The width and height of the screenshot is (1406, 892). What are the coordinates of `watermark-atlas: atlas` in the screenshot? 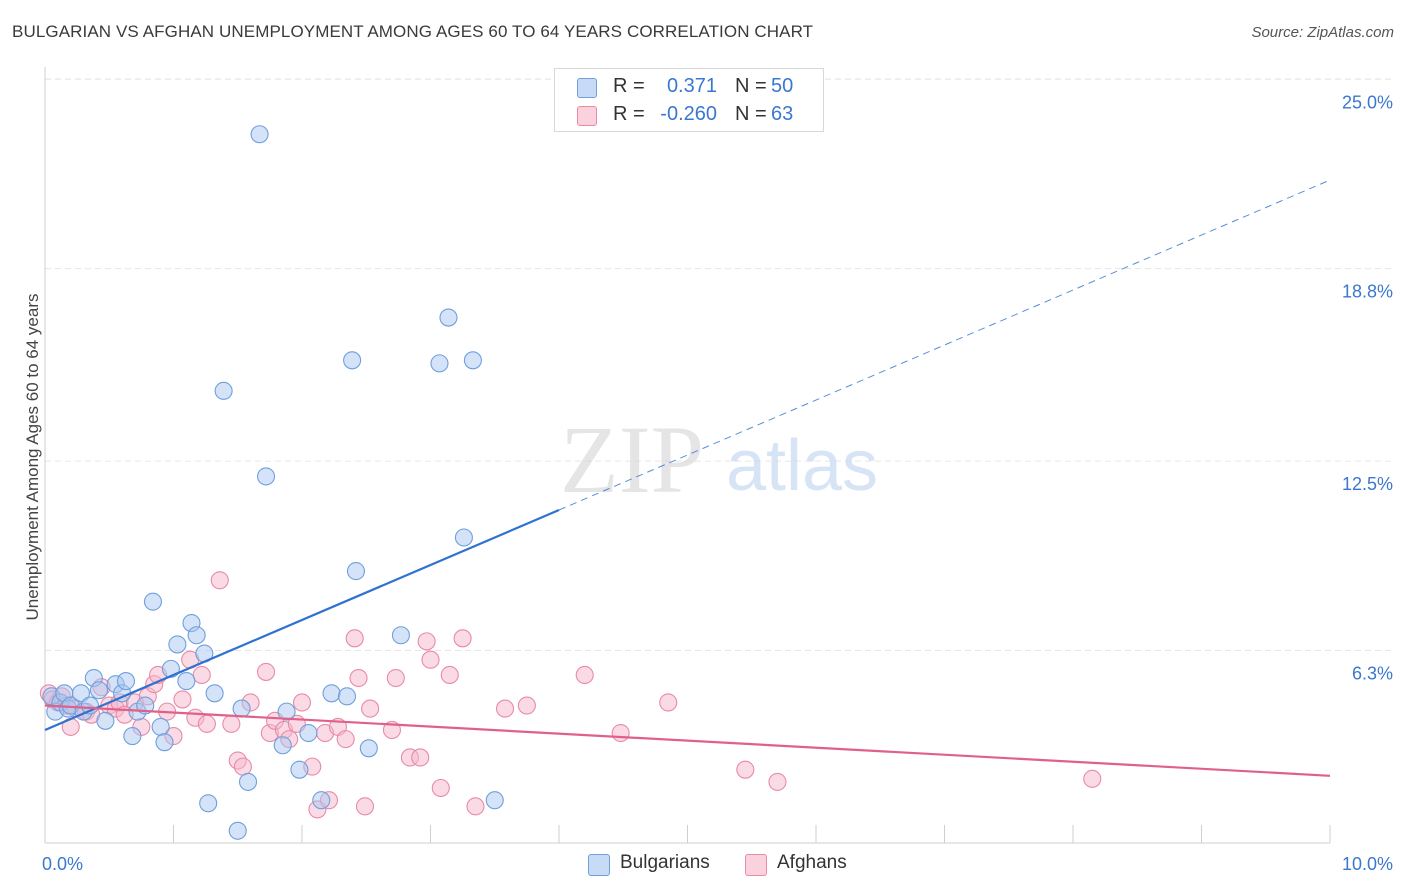 It's located at (802, 466).